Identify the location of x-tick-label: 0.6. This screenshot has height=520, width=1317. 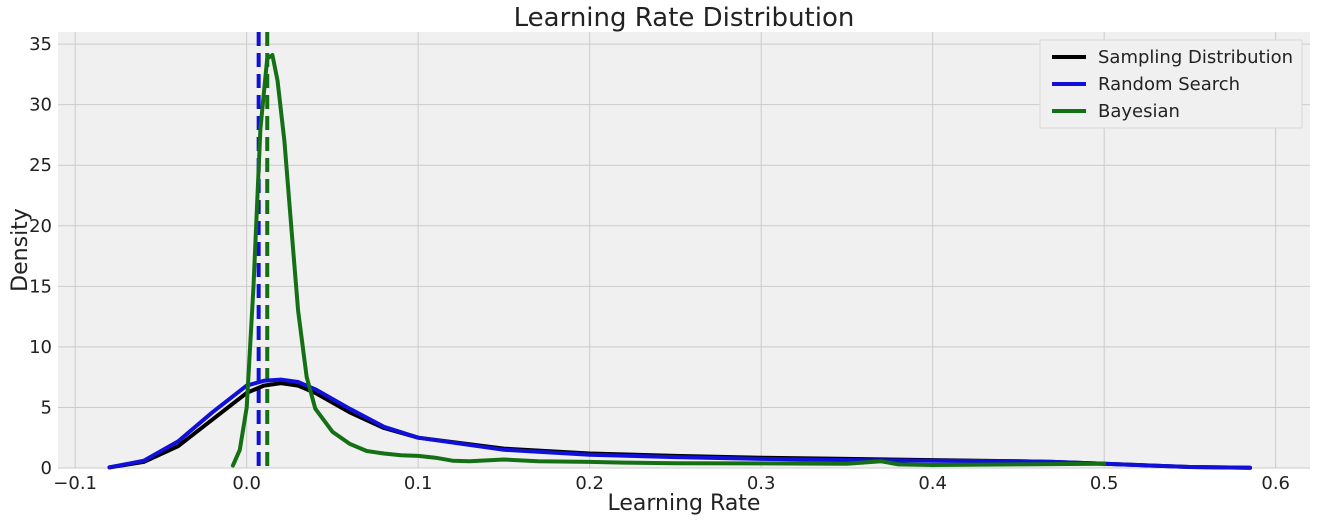
(1275, 483).